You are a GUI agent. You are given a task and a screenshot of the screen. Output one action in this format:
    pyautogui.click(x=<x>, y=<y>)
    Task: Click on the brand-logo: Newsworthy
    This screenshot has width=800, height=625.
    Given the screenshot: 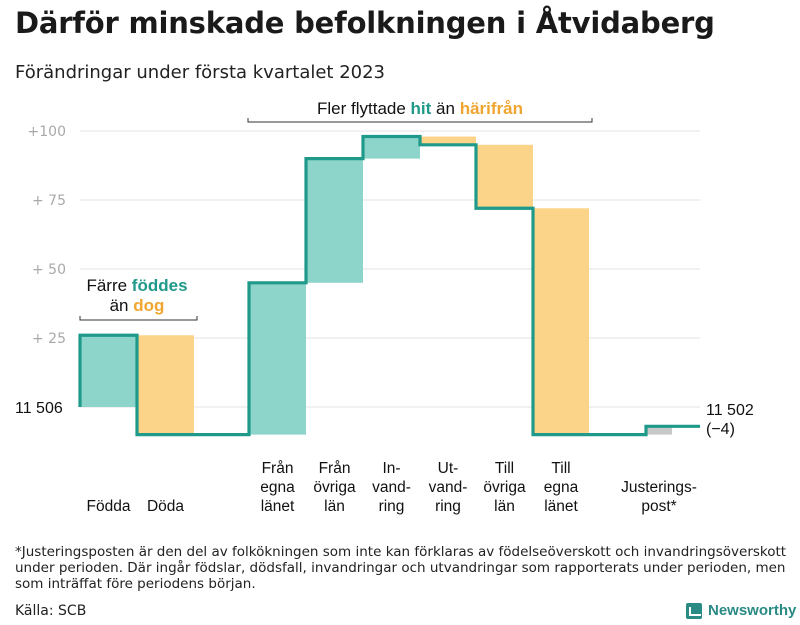 What is the action you would take?
    pyautogui.click(x=741, y=610)
    